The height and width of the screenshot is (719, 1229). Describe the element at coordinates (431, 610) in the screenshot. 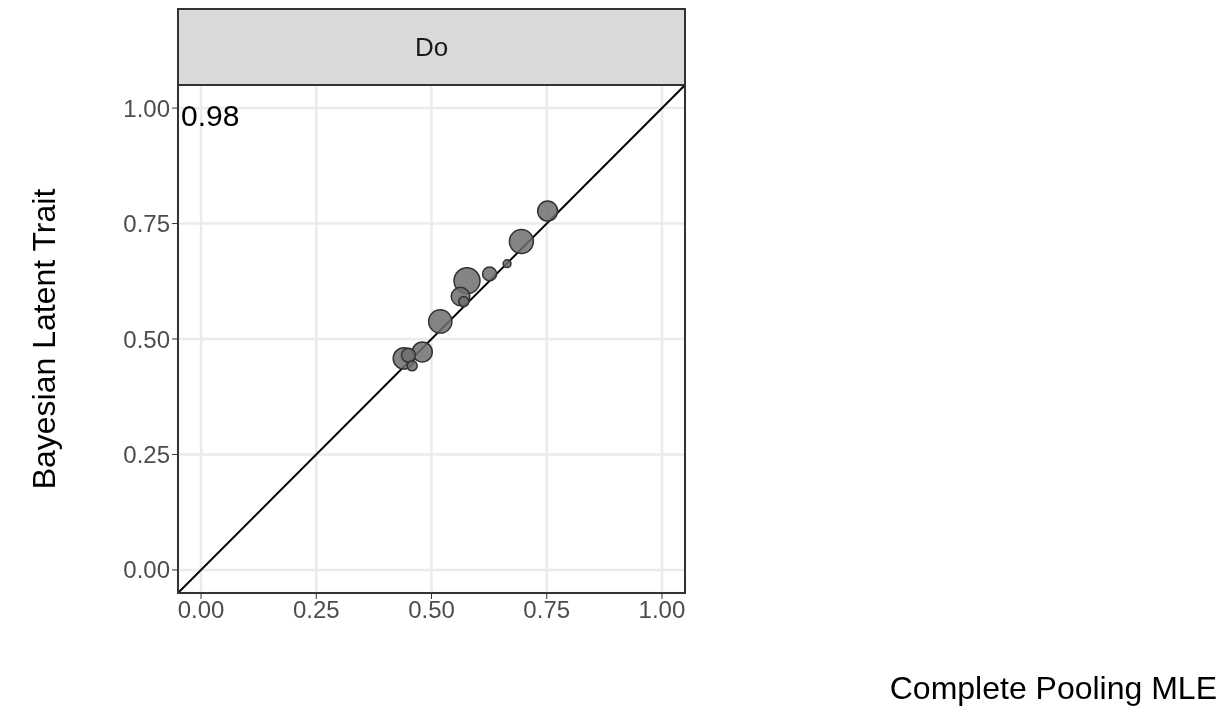

I see `x-tick-label: 0.50` at that location.